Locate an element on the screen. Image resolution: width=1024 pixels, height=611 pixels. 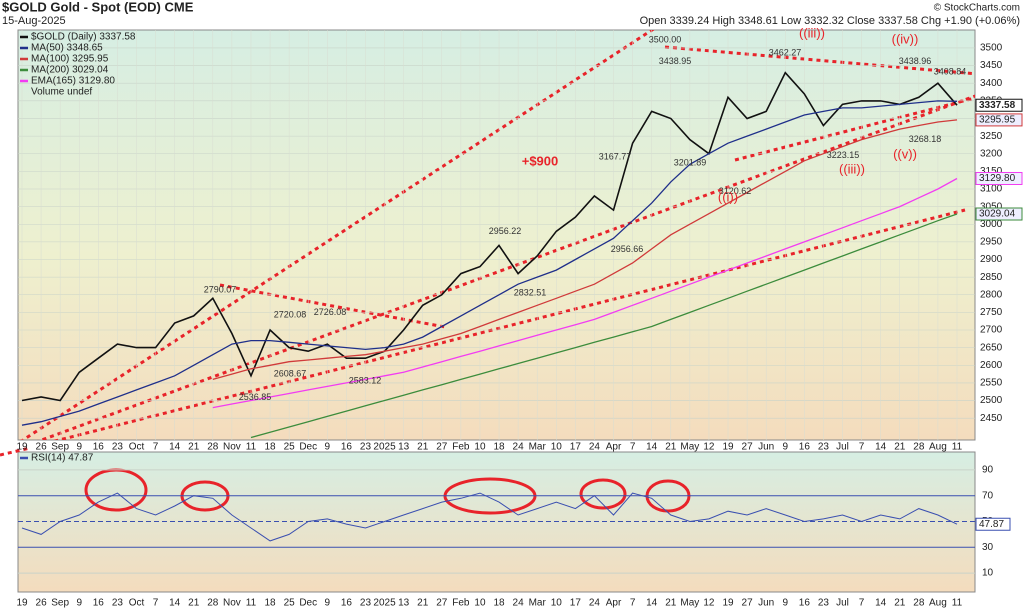
x-tick-label: Feb is located at coordinates (461, 447).